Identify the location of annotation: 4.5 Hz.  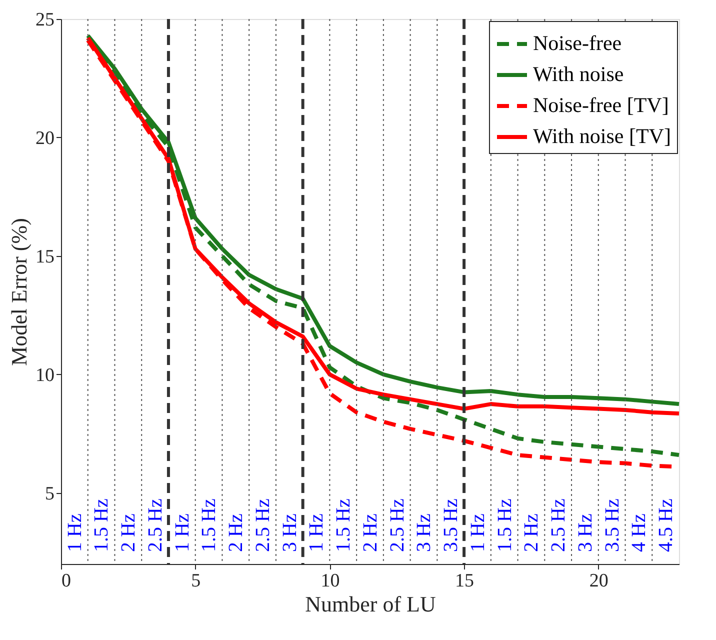
(666, 525).